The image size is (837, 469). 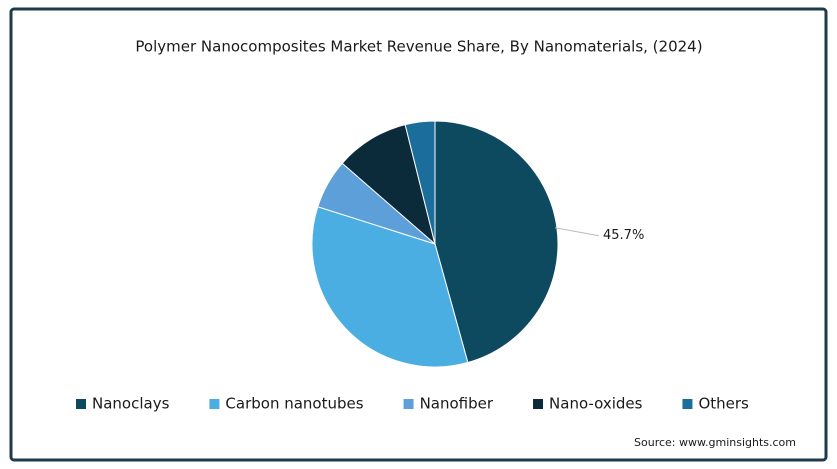 I want to click on legend-label: Nanoclays, so click(x=131, y=404).